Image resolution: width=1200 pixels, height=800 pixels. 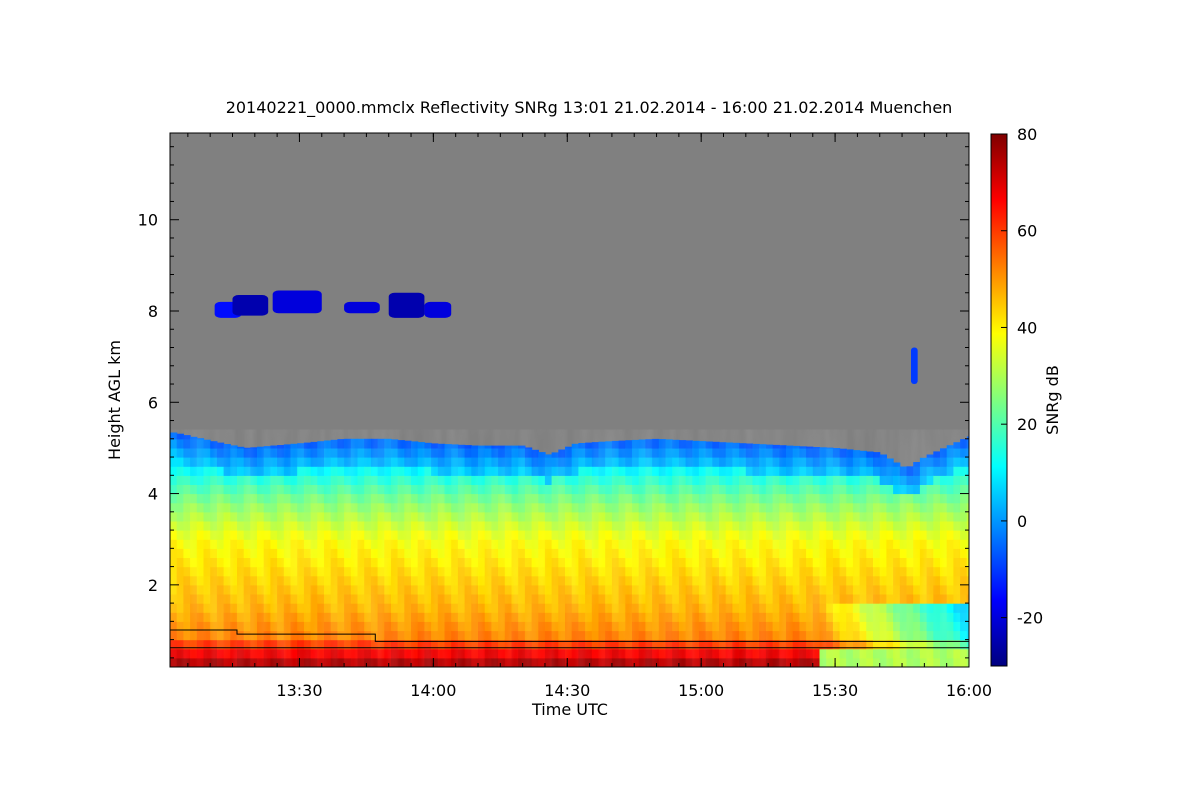 What do you see at coordinates (701, 690) in the screenshot?
I see `x-tick-label: 15:00` at bounding box center [701, 690].